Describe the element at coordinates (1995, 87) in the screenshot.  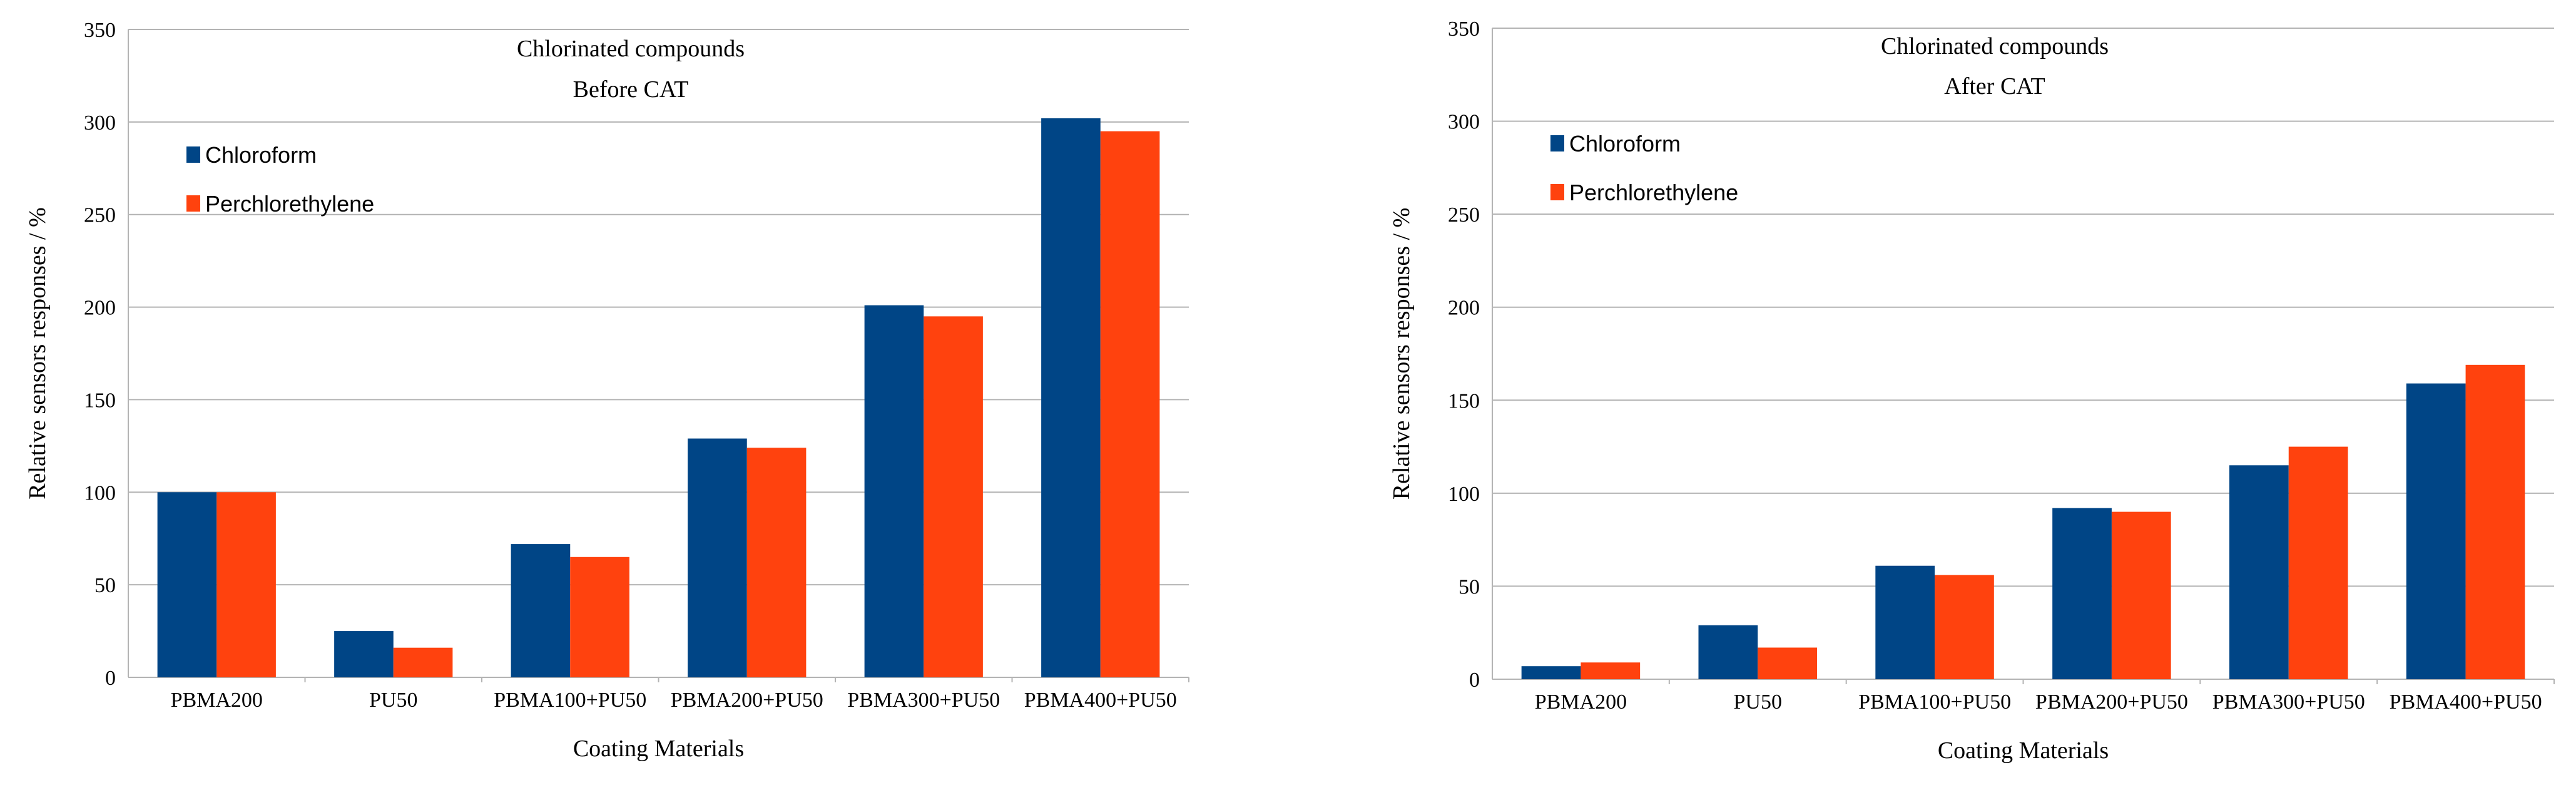
I see `chart-subtitle: After CAT` at that location.